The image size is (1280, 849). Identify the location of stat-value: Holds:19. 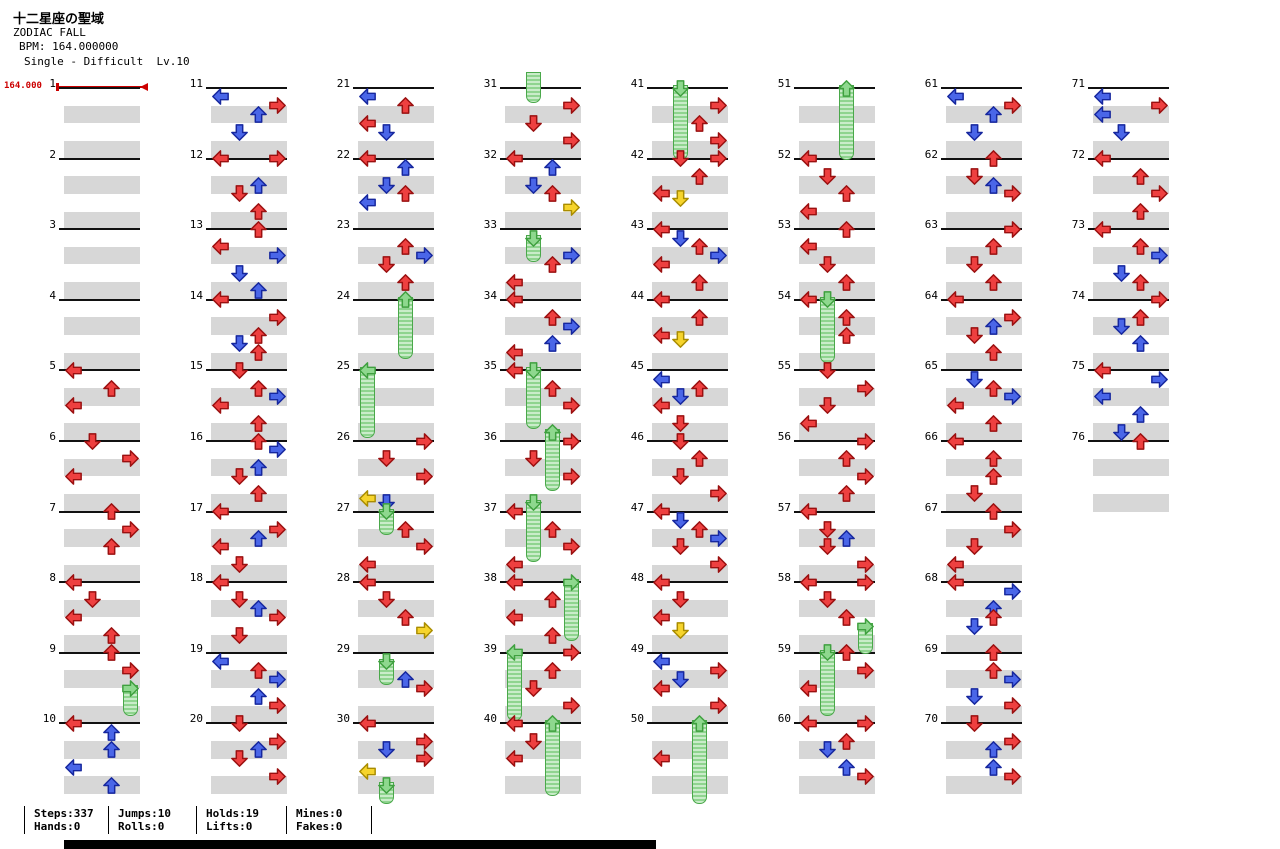
(232, 813).